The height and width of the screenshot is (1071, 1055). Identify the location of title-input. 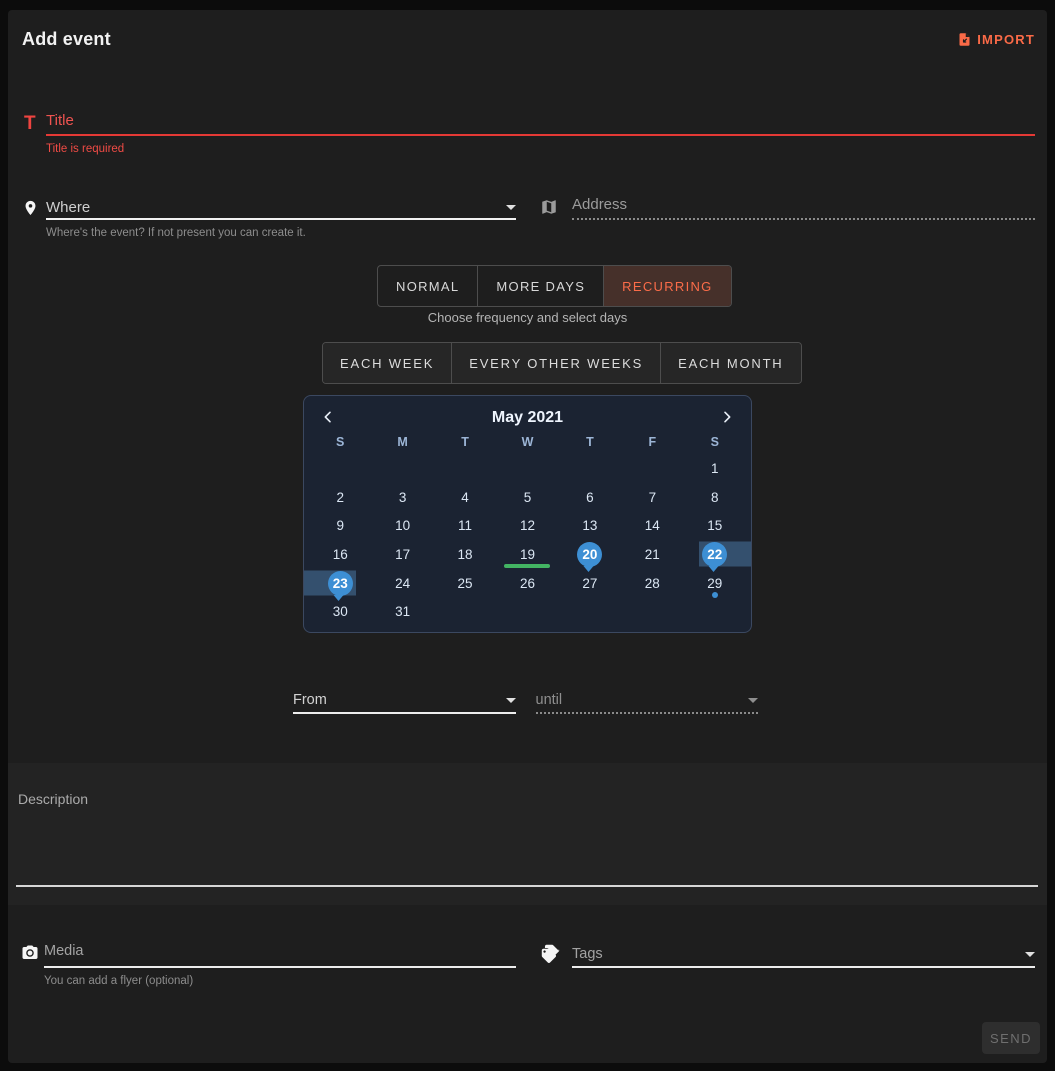
(540, 120).